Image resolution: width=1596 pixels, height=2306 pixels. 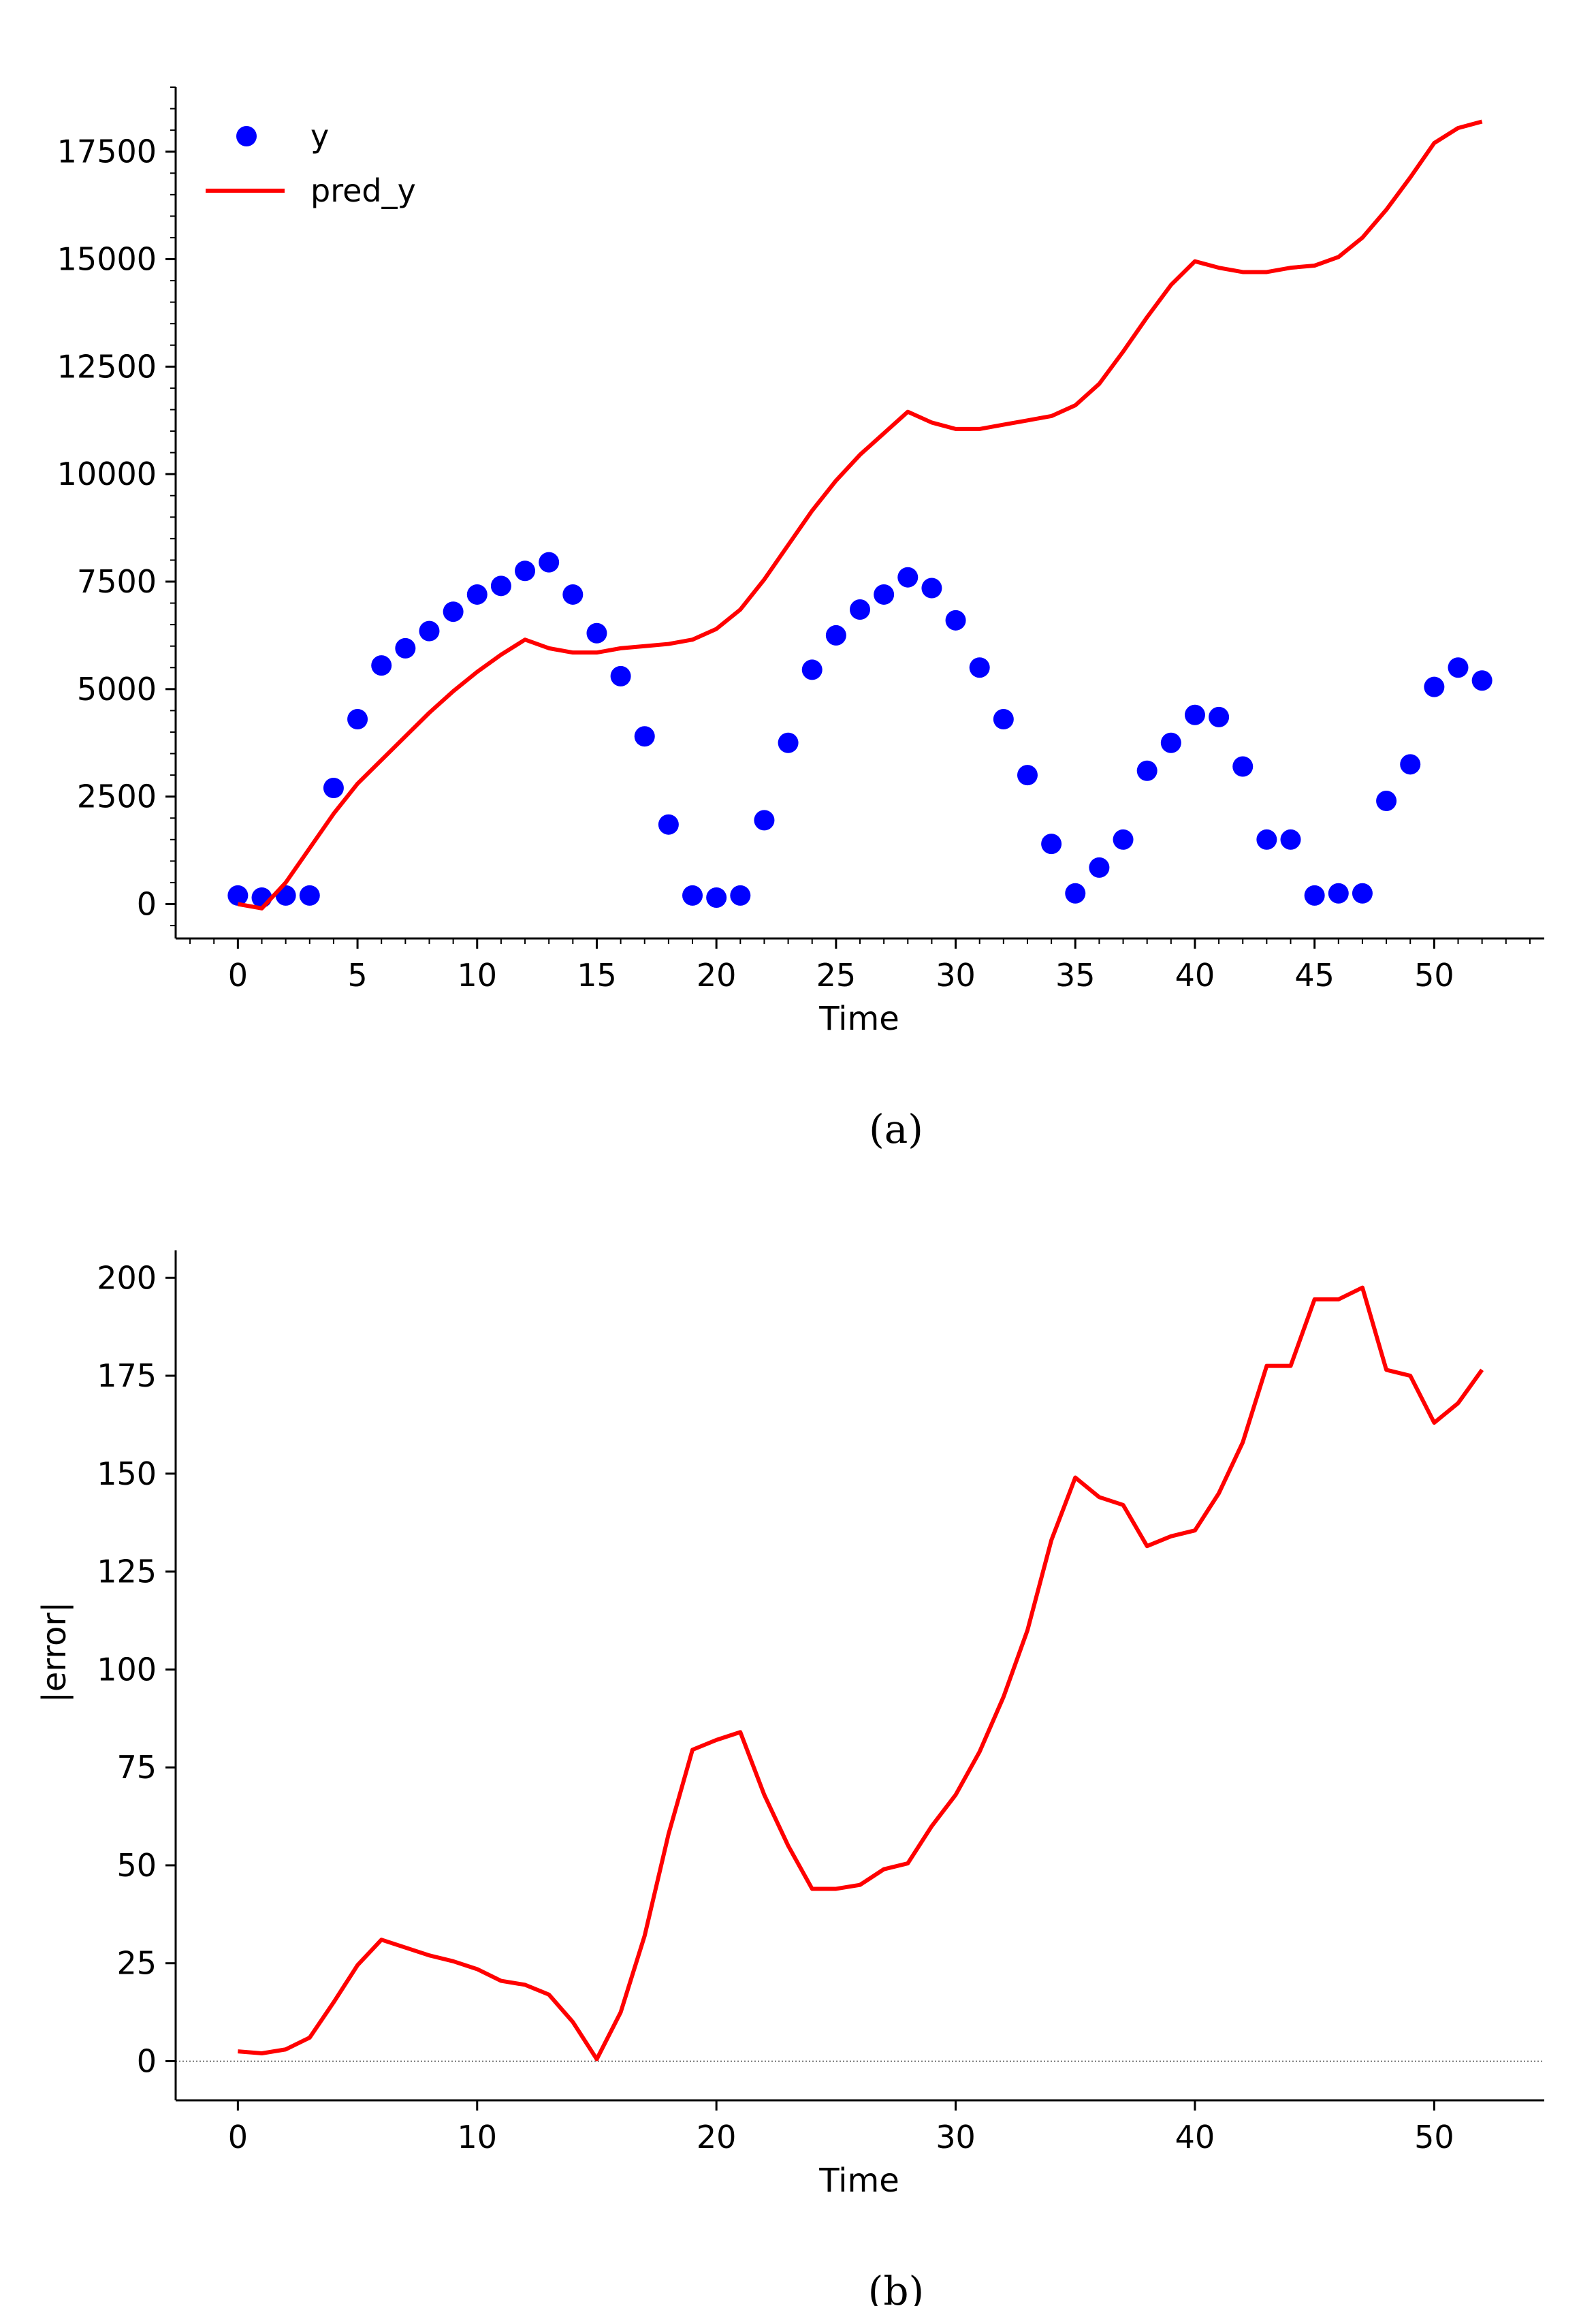 I want to click on x-tick-label: 15, so click(x=597, y=975).